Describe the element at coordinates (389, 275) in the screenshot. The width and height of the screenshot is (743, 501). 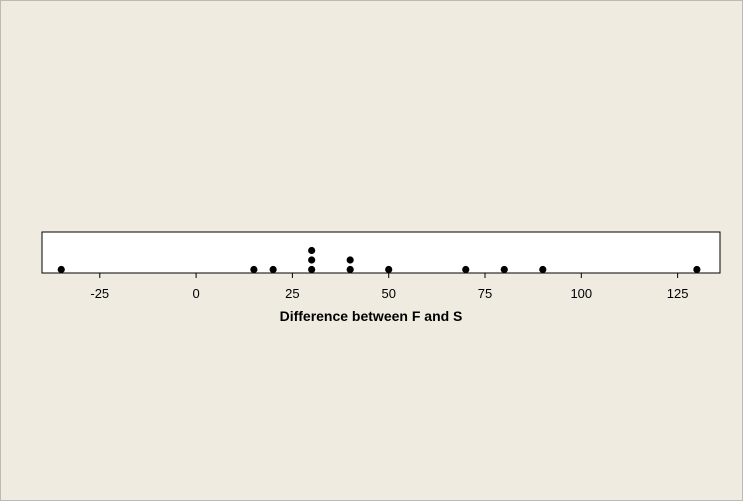
I see `x-axis-ticks` at that location.